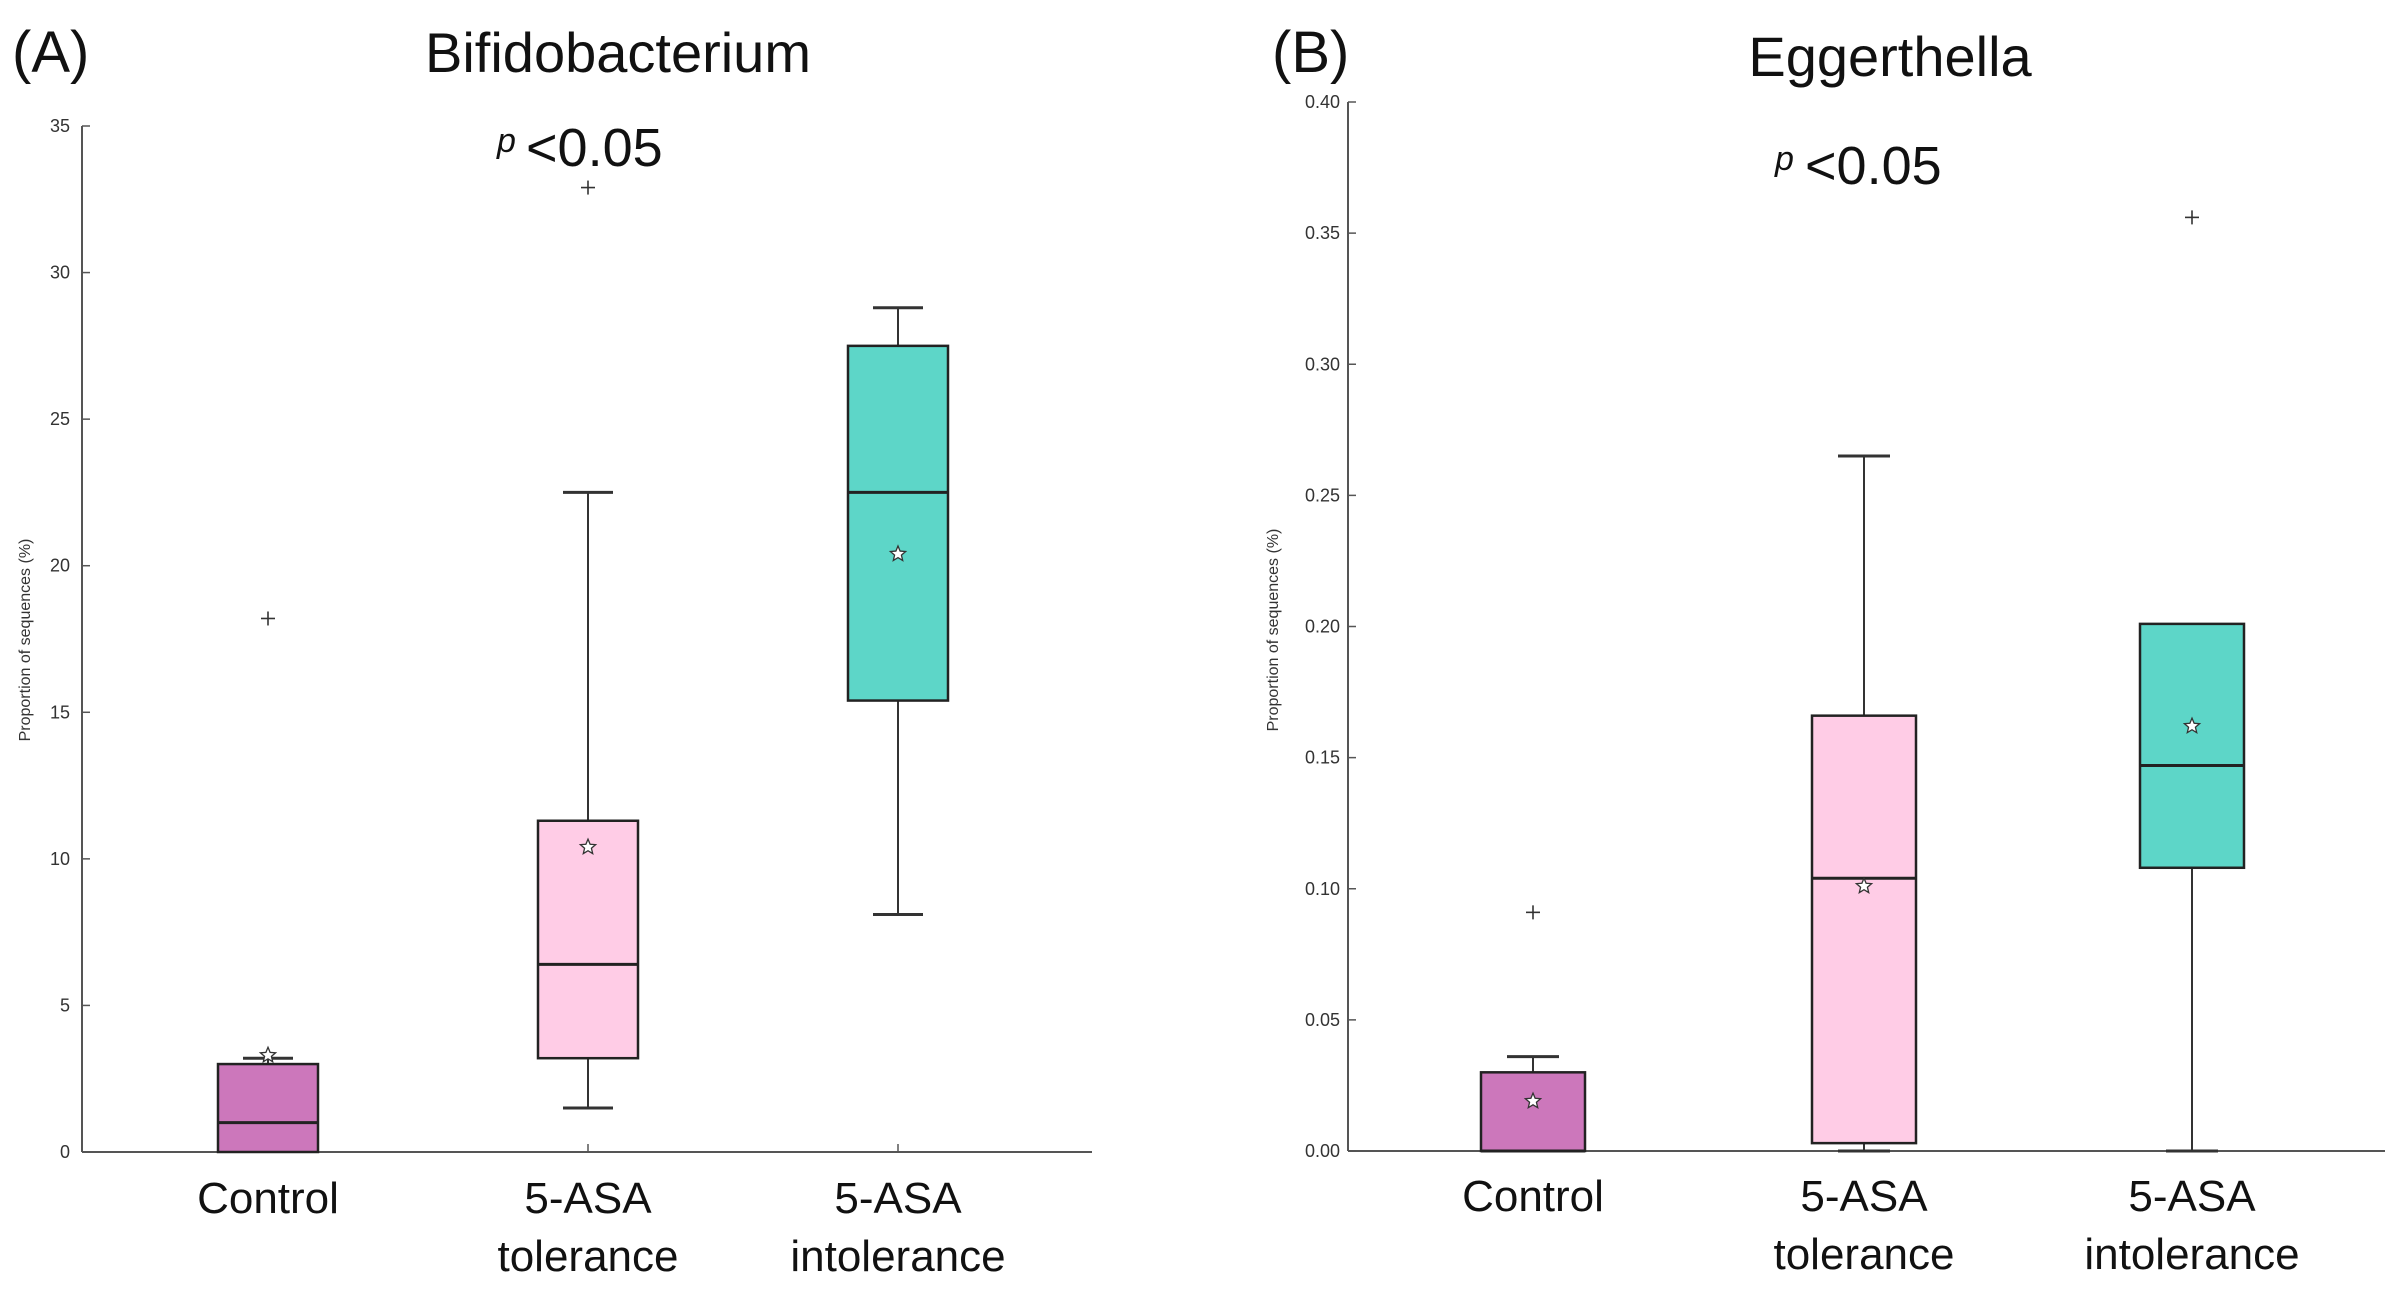 The height and width of the screenshot is (1293, 2398). What do you see at coordinates (1322, 889) in the screenshot?
I see `y-tick-label: 0.10` at bounding box center [1322, 889].